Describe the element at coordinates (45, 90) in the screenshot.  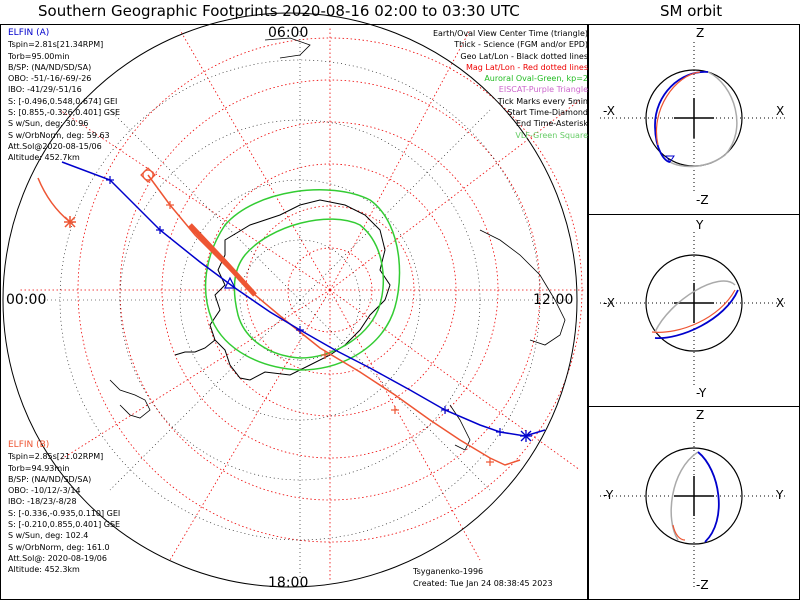
I see `elfin-a-line: IBO: -41/29/-51/16` at that location.